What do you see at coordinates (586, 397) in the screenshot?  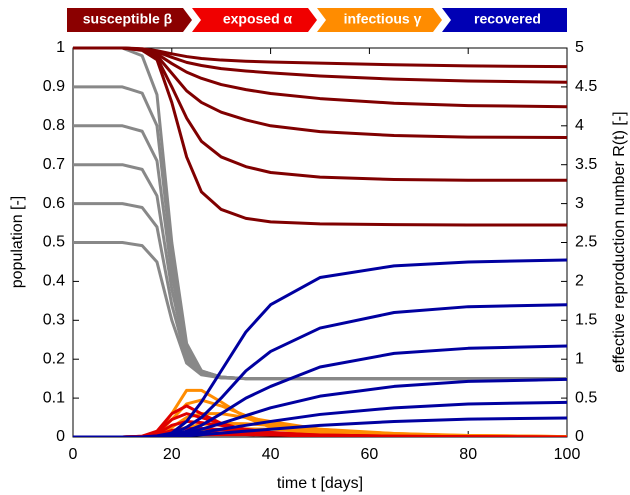 I see `y2-tick-label: 0.5` at bounding box center [586, 397].